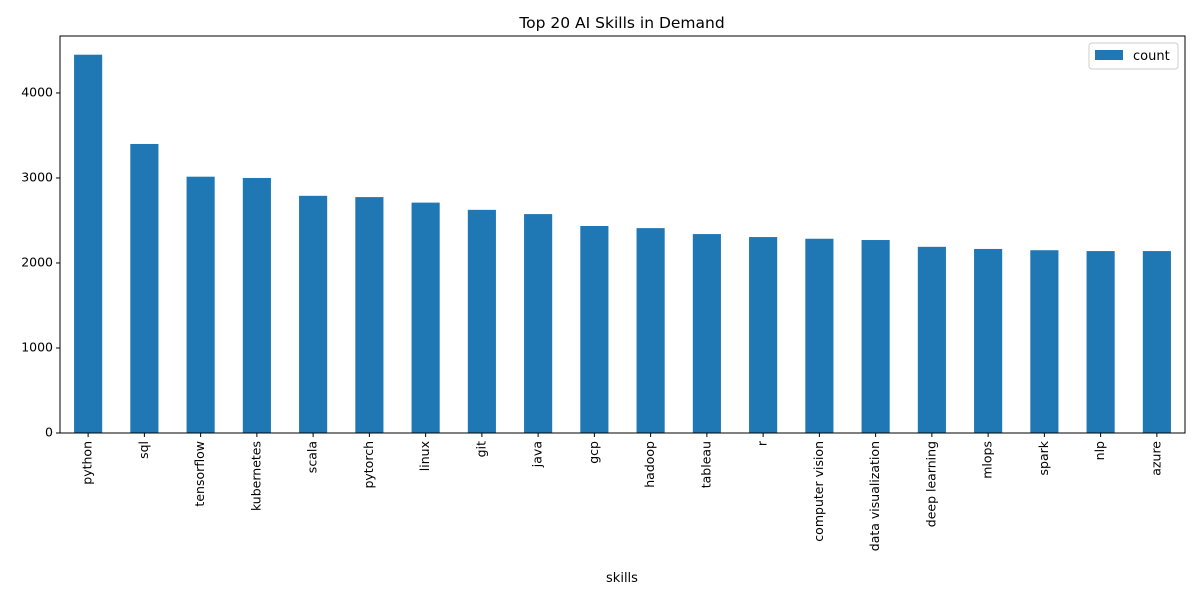 This screenshot has height=600, width=1200. What do you see at coordinates (1043, 457) in the screenshot?
I see `x-tick-label: spark` at bounding box center [1043, 457].